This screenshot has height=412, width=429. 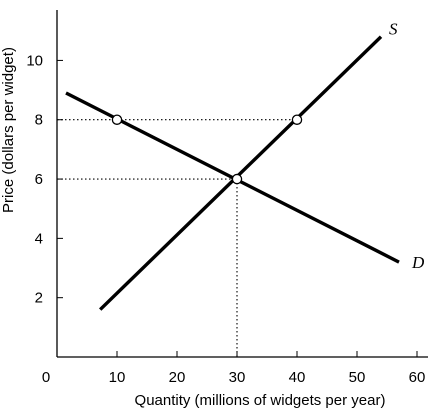 What do you see at coordinates (46, 377) in the screenshot?
I see `x-tick-label: 0` at bounding box center [46, 377].